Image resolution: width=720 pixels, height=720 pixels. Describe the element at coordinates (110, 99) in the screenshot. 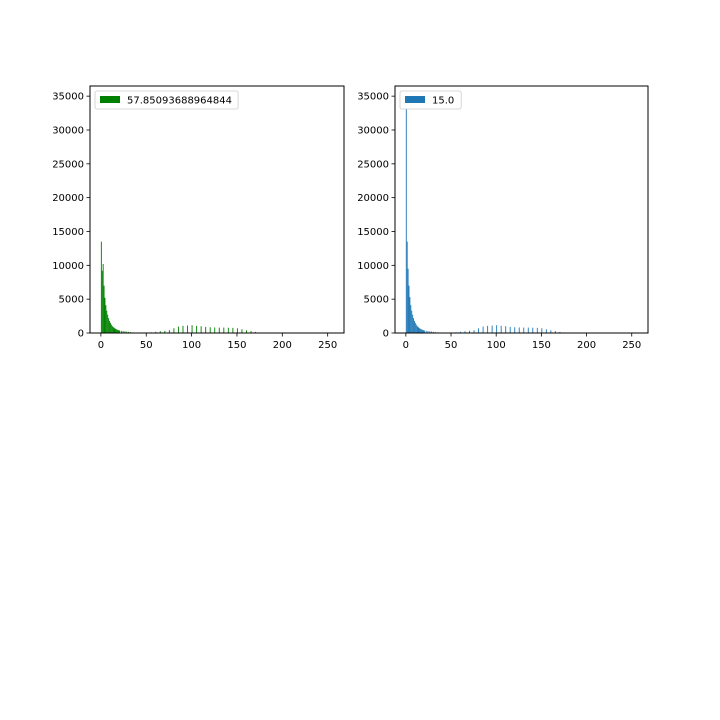

I see `legend-swatch` at that location.